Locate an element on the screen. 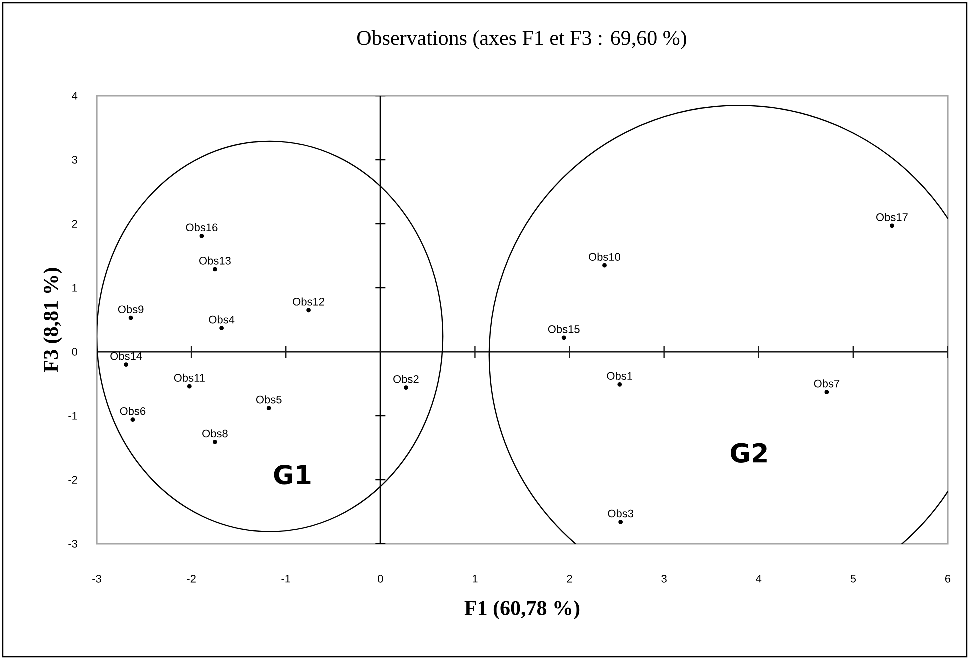  data-label: Obs6 is located at coordinates (133, 411).